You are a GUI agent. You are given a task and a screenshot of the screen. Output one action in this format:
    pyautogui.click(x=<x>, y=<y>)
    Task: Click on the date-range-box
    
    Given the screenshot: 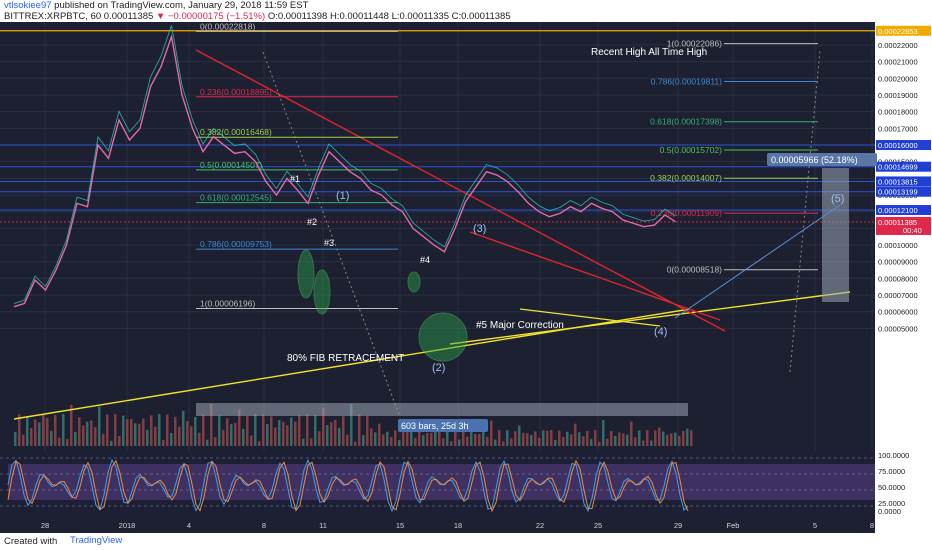 What is the action you would take?
    pyautogui.click(x=442, y=409)
    